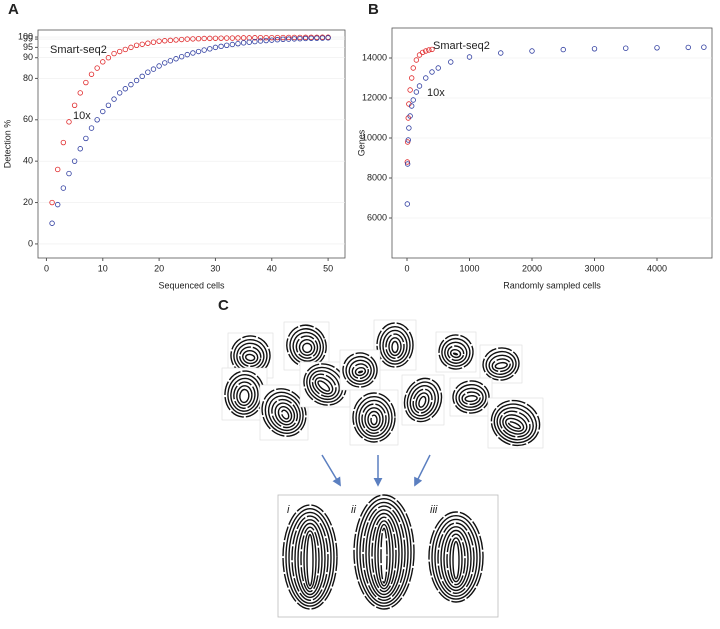 Image resolution: width=720 pixels, height=629 pixels. I want to click on y-tick-label: 95, so click(28, 47).